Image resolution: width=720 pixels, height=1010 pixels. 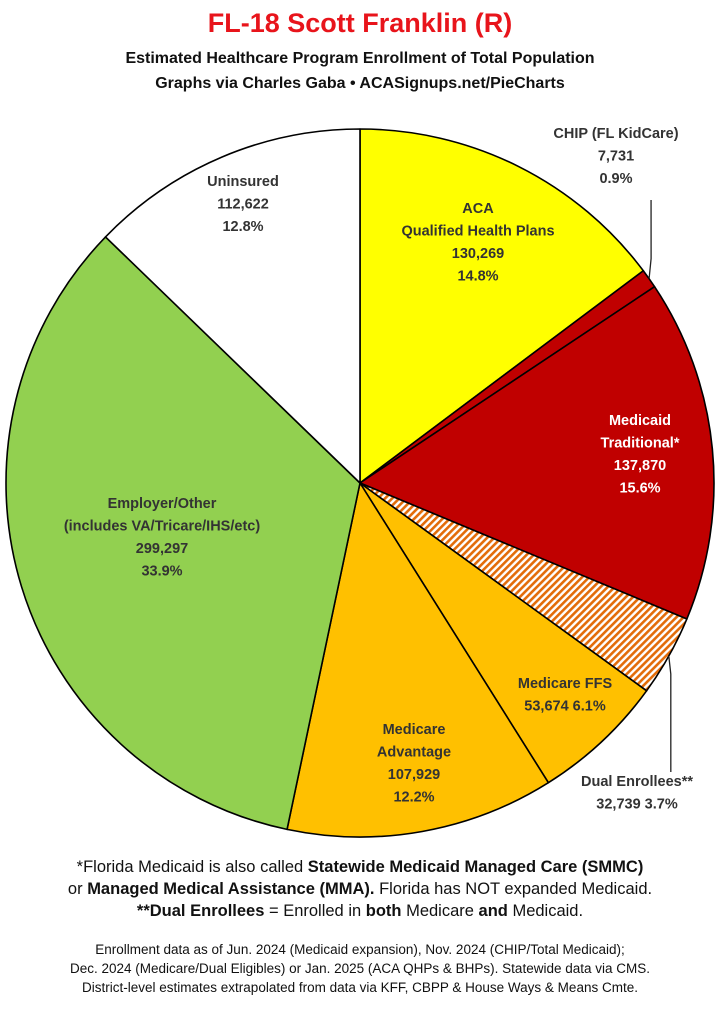 What do you see at coordinates (414, 764) in the screenshot?
I see `slice-label-advantage: Medicare Advantage 107,929 12.2%` at bounding box center [414, 764].